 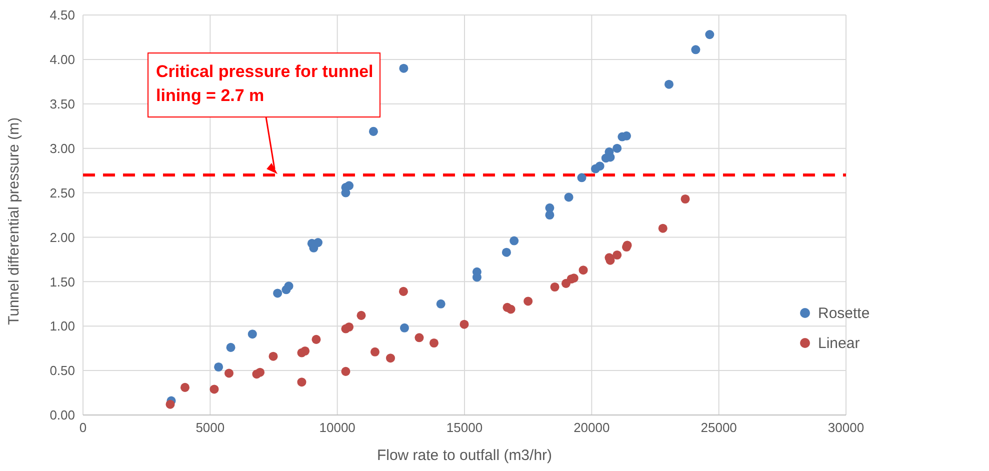 What do you see at coordinates (62, 370) in the screenshot?
I see `y-tick-label: 0.50` at bounding box center [62, 370].